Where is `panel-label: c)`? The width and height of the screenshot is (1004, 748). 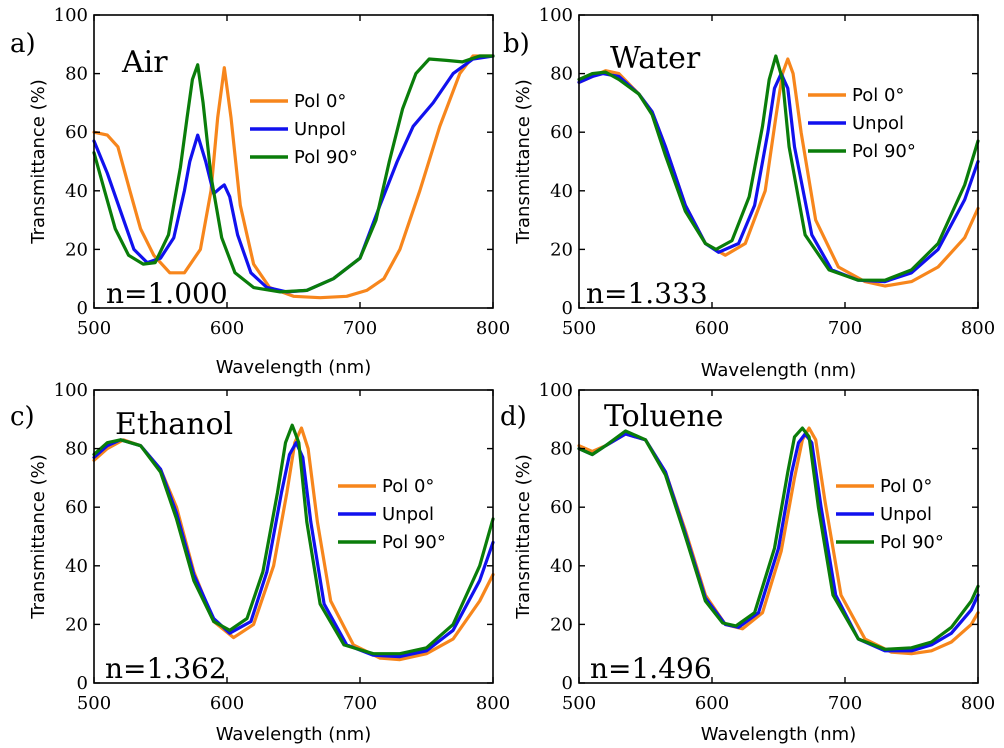
panel-label: c) is located at coordinates (22, 417).